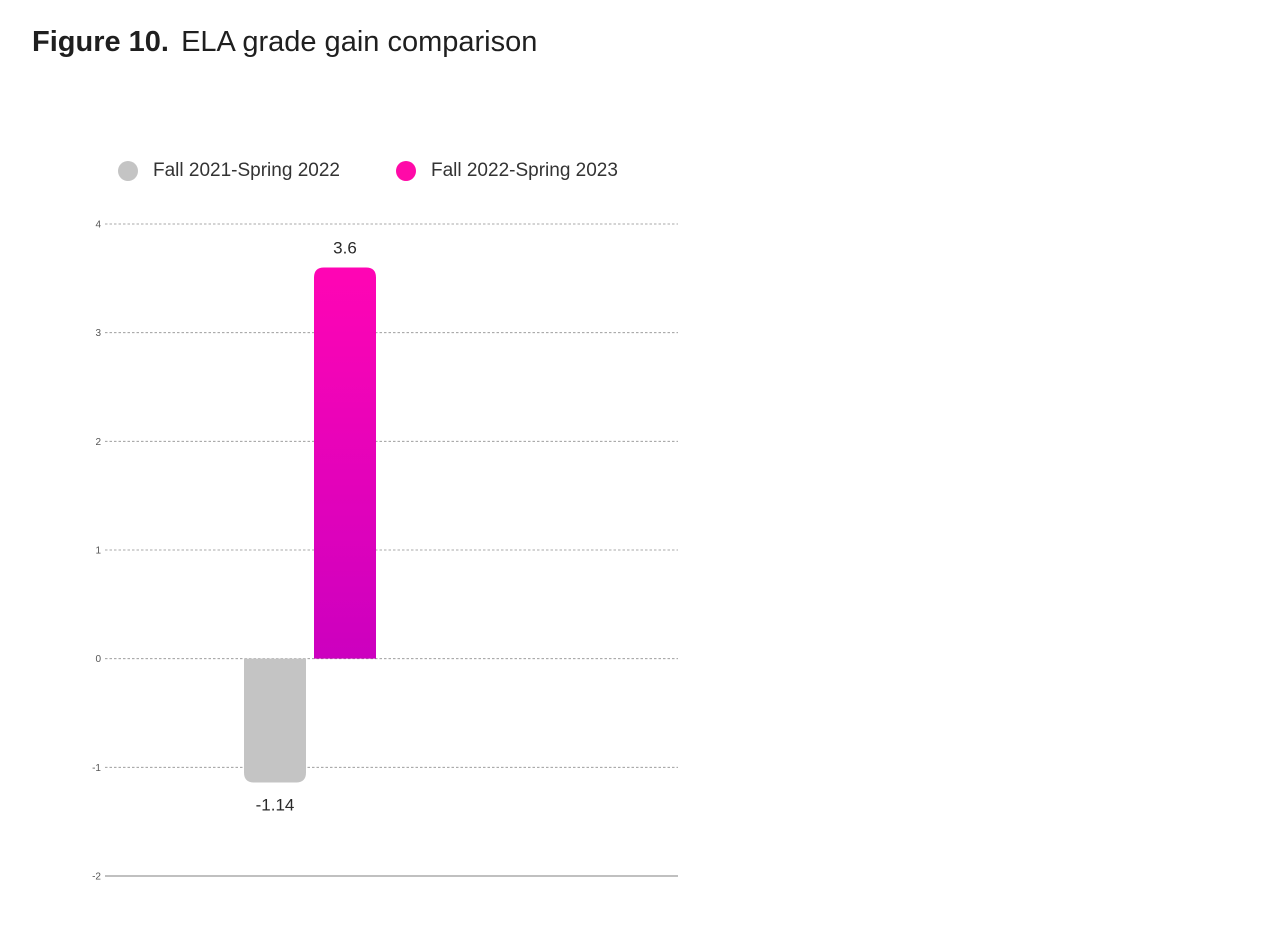 This screenshot has width=1280, height=930. I want to click on legend-item-2021-2022: Fall 2021-Spring 2022, so click(229, 171).